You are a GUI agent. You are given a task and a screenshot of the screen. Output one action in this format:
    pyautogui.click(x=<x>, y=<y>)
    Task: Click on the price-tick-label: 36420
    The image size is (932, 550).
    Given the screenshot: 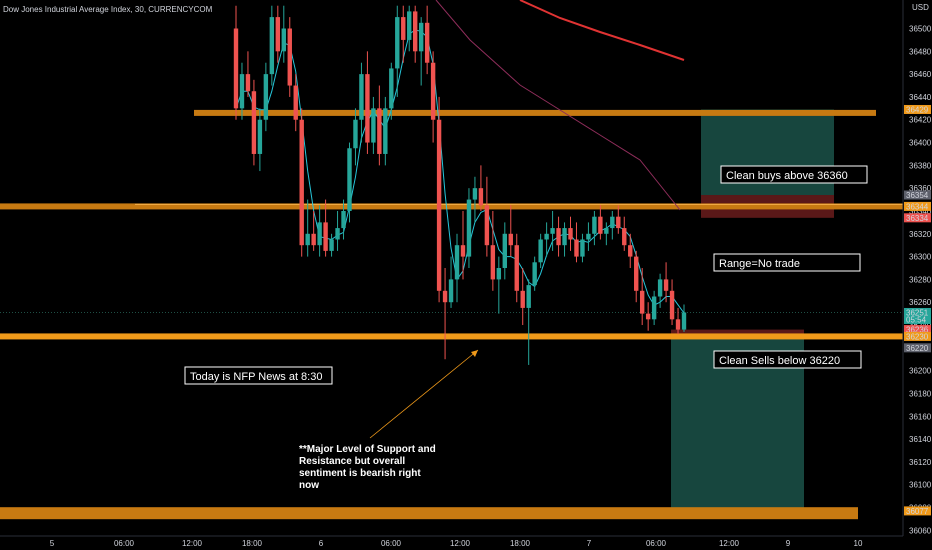 What is the action you would take?
    pyautogui.click(x=920, y=120)
    